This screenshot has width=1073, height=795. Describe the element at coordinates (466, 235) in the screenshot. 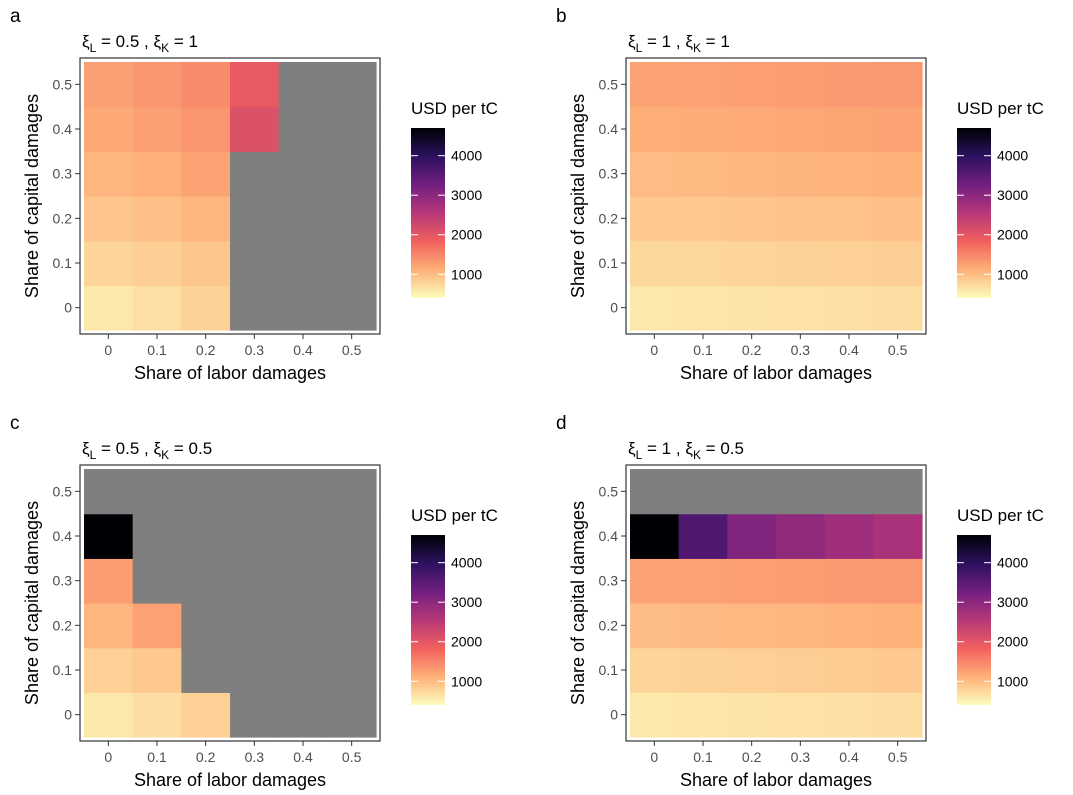

I see `legend-break-label: 2000` at that location.